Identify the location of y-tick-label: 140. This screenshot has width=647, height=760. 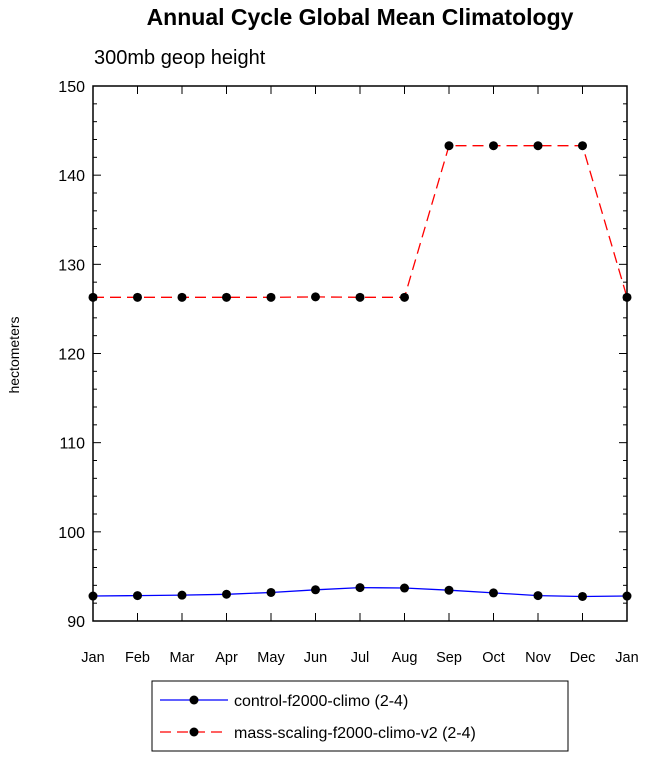
(71, 176).